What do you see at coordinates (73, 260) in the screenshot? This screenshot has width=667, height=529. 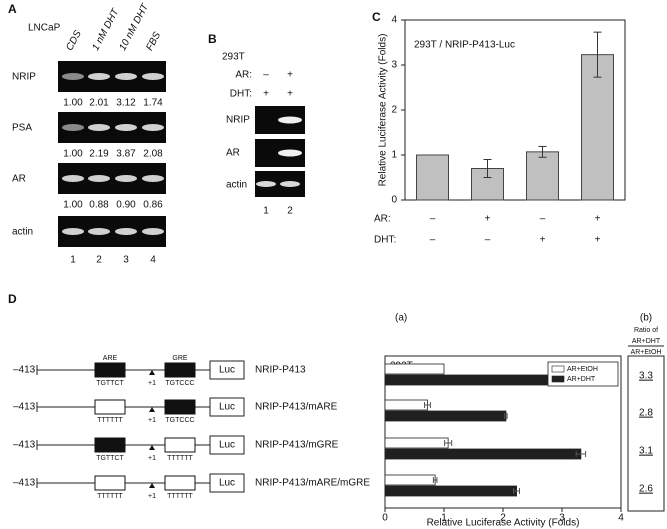 I see `lane-number: 1` at bounding box center [73, 260].